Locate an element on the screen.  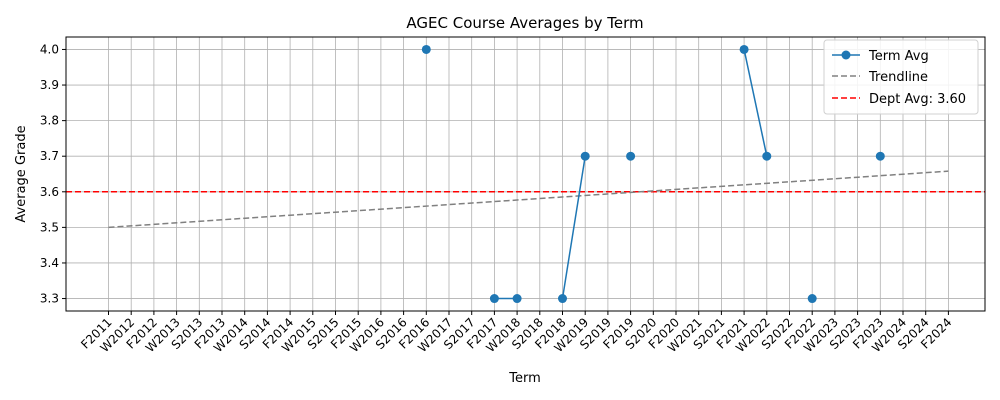
y-tick-label: 3.6 is located at coordinates (49, 192).